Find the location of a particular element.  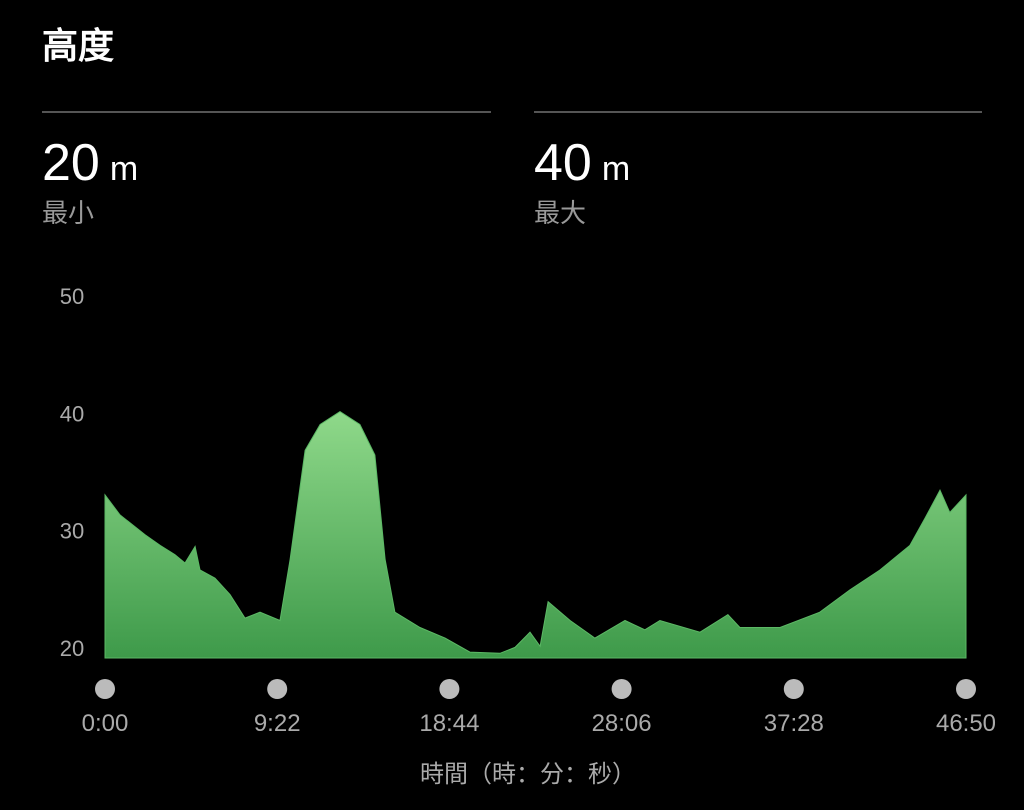

y-tick-label: 20 is located at coordinates (72, 648).